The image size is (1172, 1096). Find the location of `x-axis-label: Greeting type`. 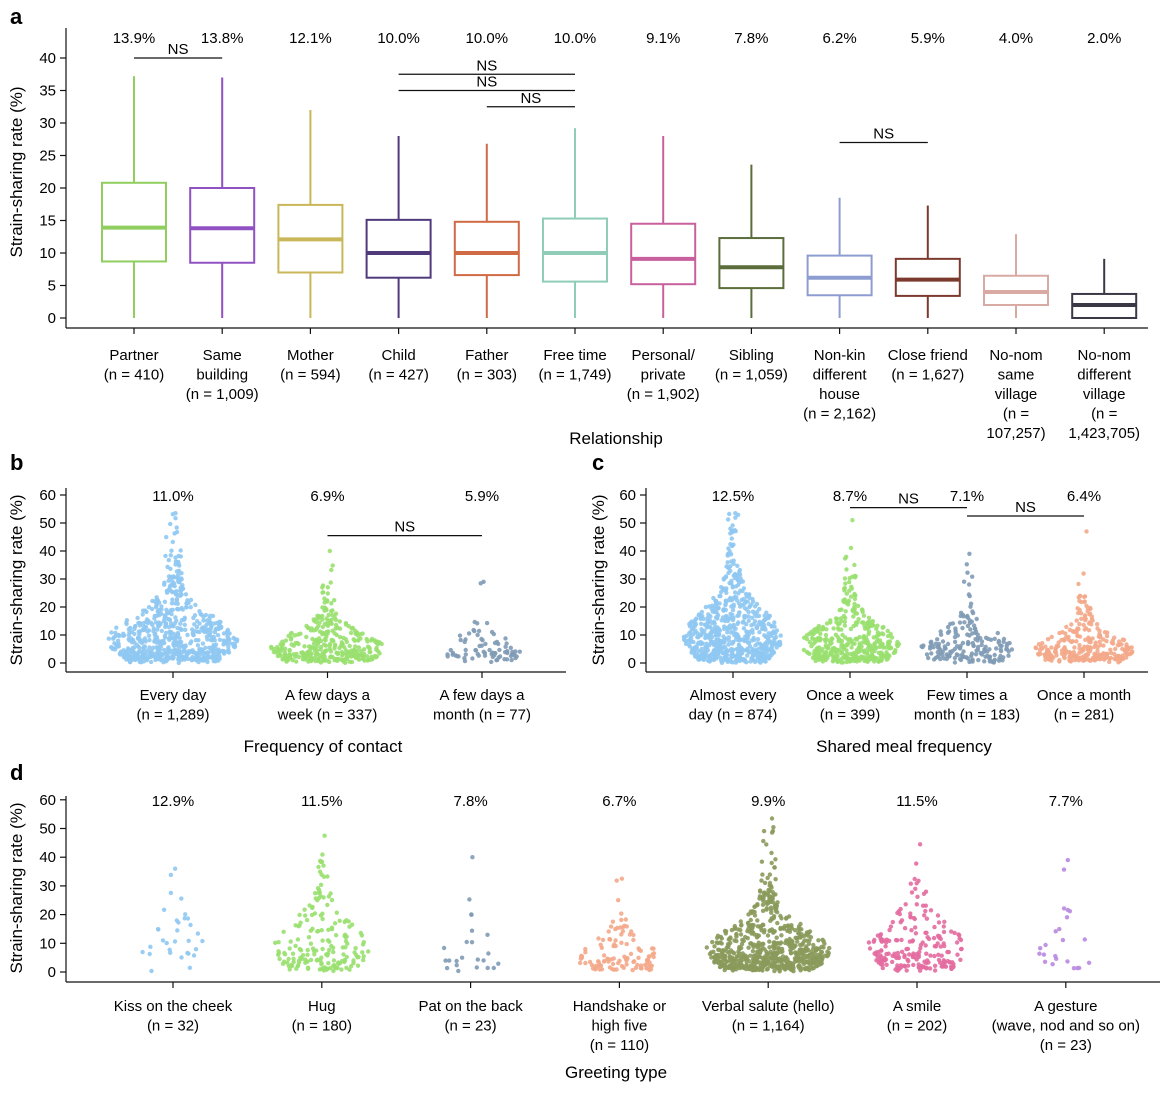

x-axis-label: Greeting type is located at coordinates (616, 1072).